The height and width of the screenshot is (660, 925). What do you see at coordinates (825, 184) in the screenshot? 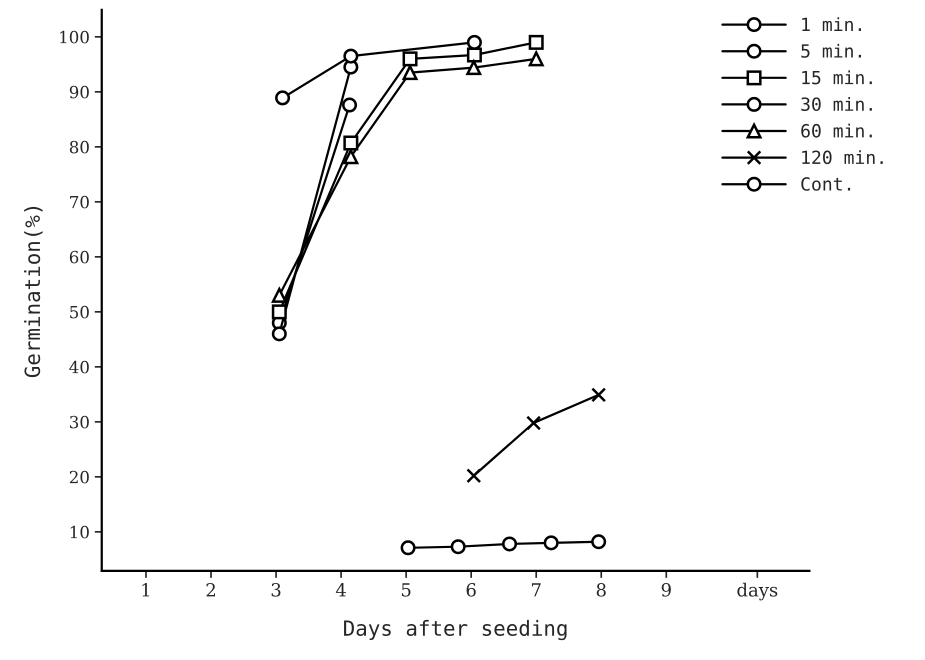
I see `legend-label: Cont.` at bounding box center [825, 184].